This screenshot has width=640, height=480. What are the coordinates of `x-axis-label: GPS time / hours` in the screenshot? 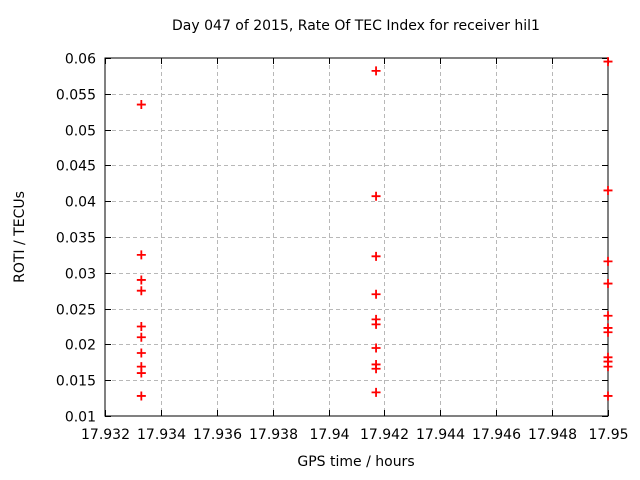 It's located at (355, 462).